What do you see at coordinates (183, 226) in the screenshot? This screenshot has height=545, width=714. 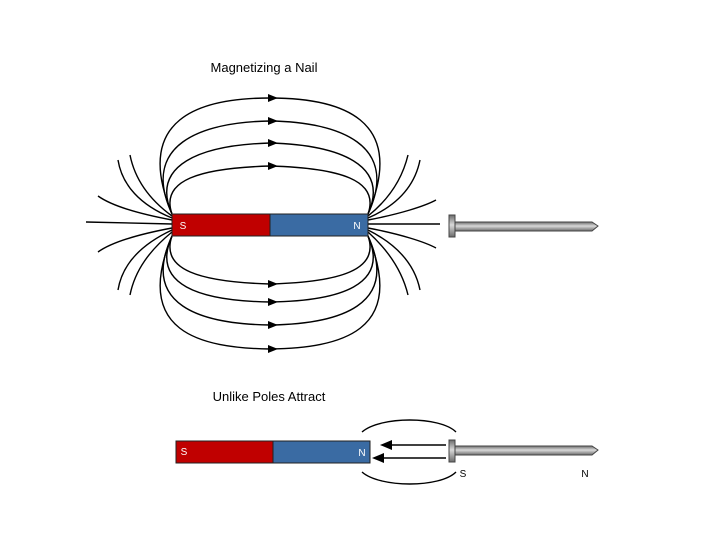 I see `top-magnet-south-label: S` at bounding box center [183, 226].